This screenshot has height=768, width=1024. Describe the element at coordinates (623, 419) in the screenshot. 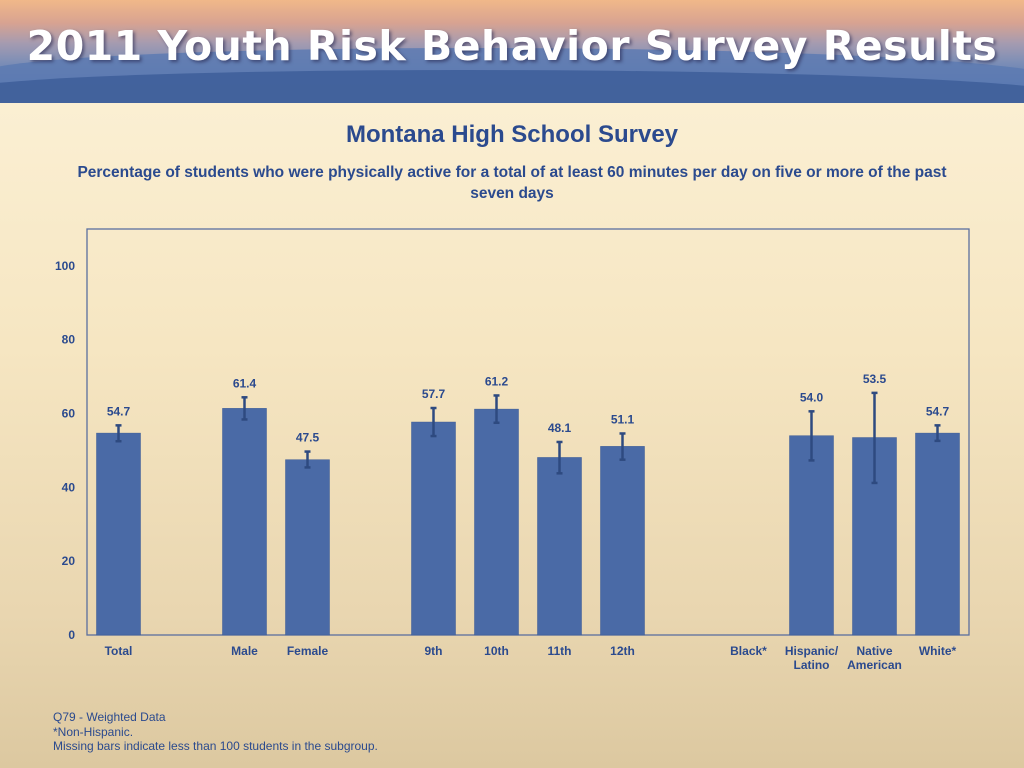

I see `data-label: 51.1` at that location.